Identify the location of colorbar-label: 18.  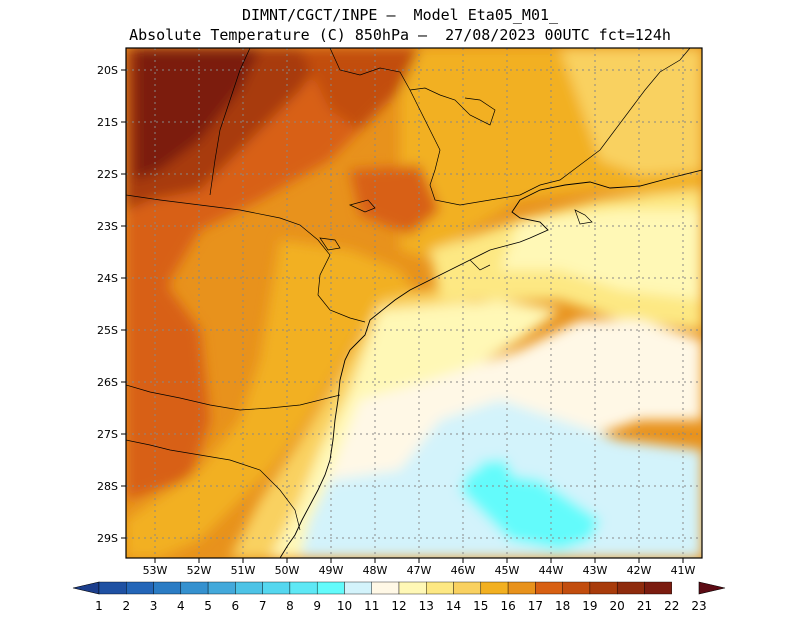
(562, 606).